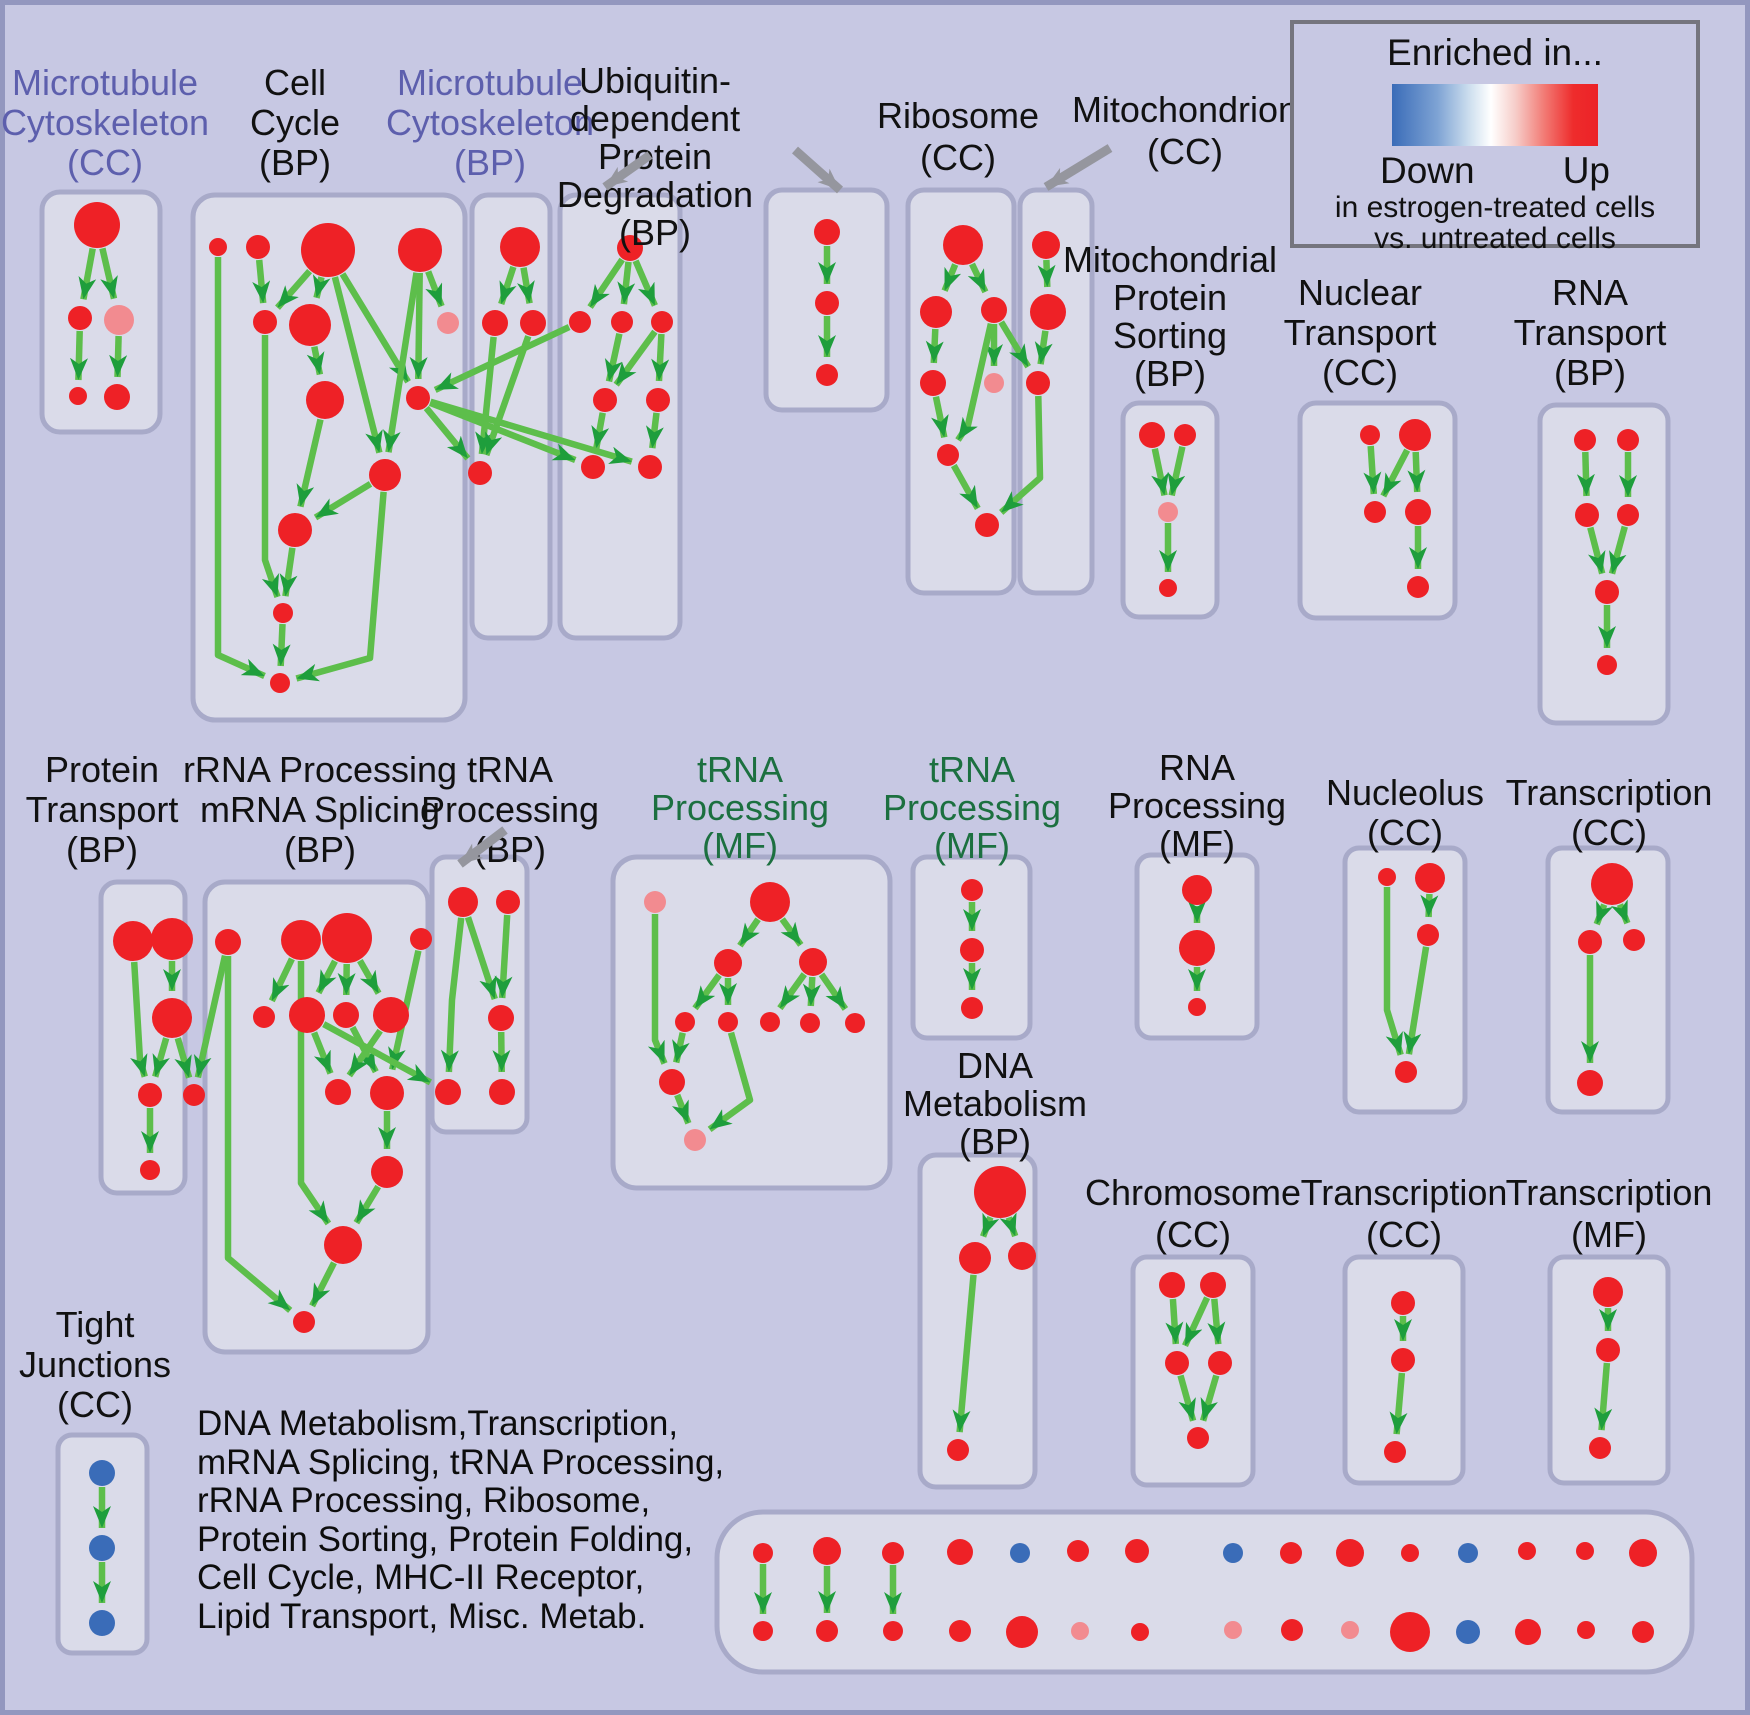 The width and height of the screenshot is (1750, 1715). I want to click on cluster-label-ubiquitin-dependent-protein-degradation-bp: dependent, so click(655, 118).